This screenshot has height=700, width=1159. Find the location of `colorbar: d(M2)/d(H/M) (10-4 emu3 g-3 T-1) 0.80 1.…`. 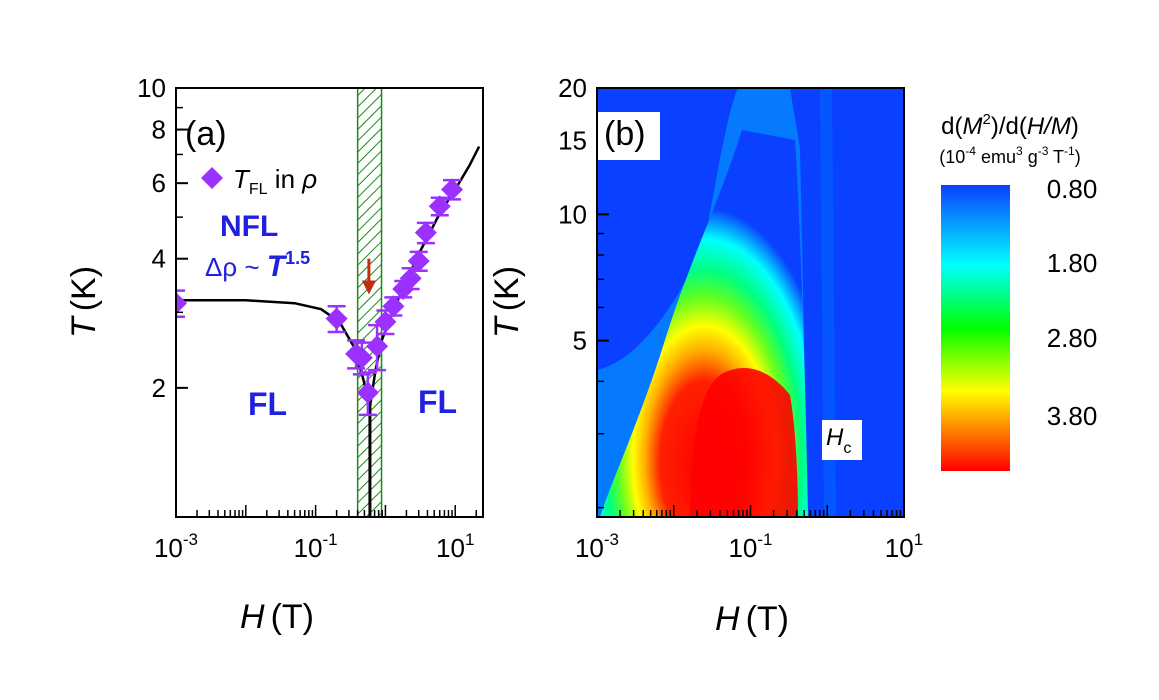

colorbar: d(M2)/d(H/M) (10-4 emu3 g-3 T-1) 0.80 1.… is located at coordinates (1018, 291).